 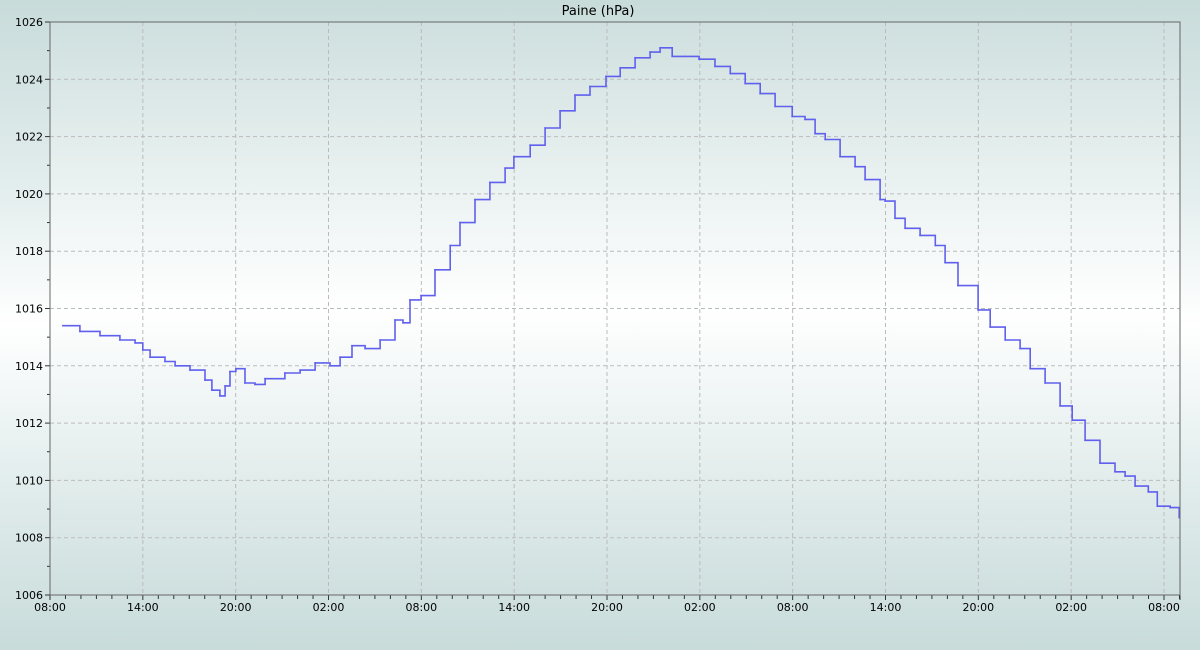 What do you see at coordinates (29, 595) in the screenshot?
I see `y-tick-label: 1006` at bounding box center [29, 595].